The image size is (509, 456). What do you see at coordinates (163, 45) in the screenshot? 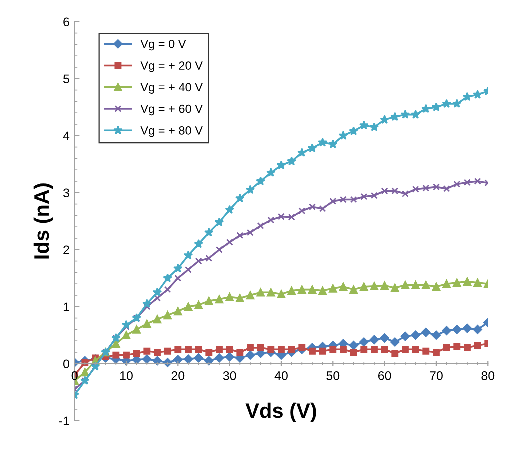
I see `legend-label: Vg = 0 V` at bounding box center [163, 45].